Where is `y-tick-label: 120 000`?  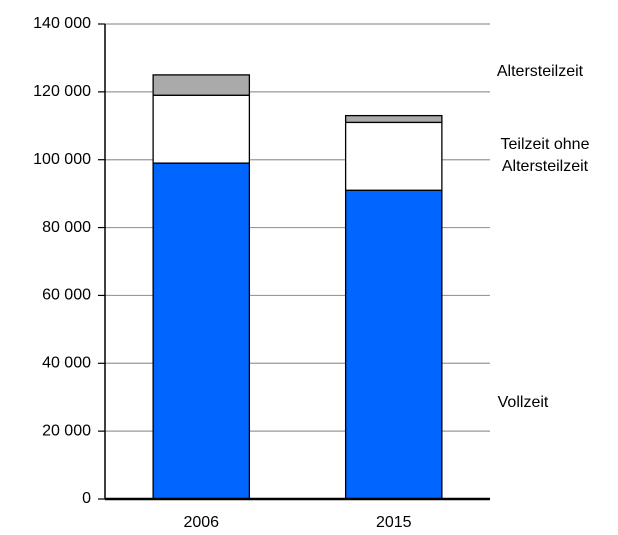
y-tick-label: 120 000 is located at coordinates (62, 91).